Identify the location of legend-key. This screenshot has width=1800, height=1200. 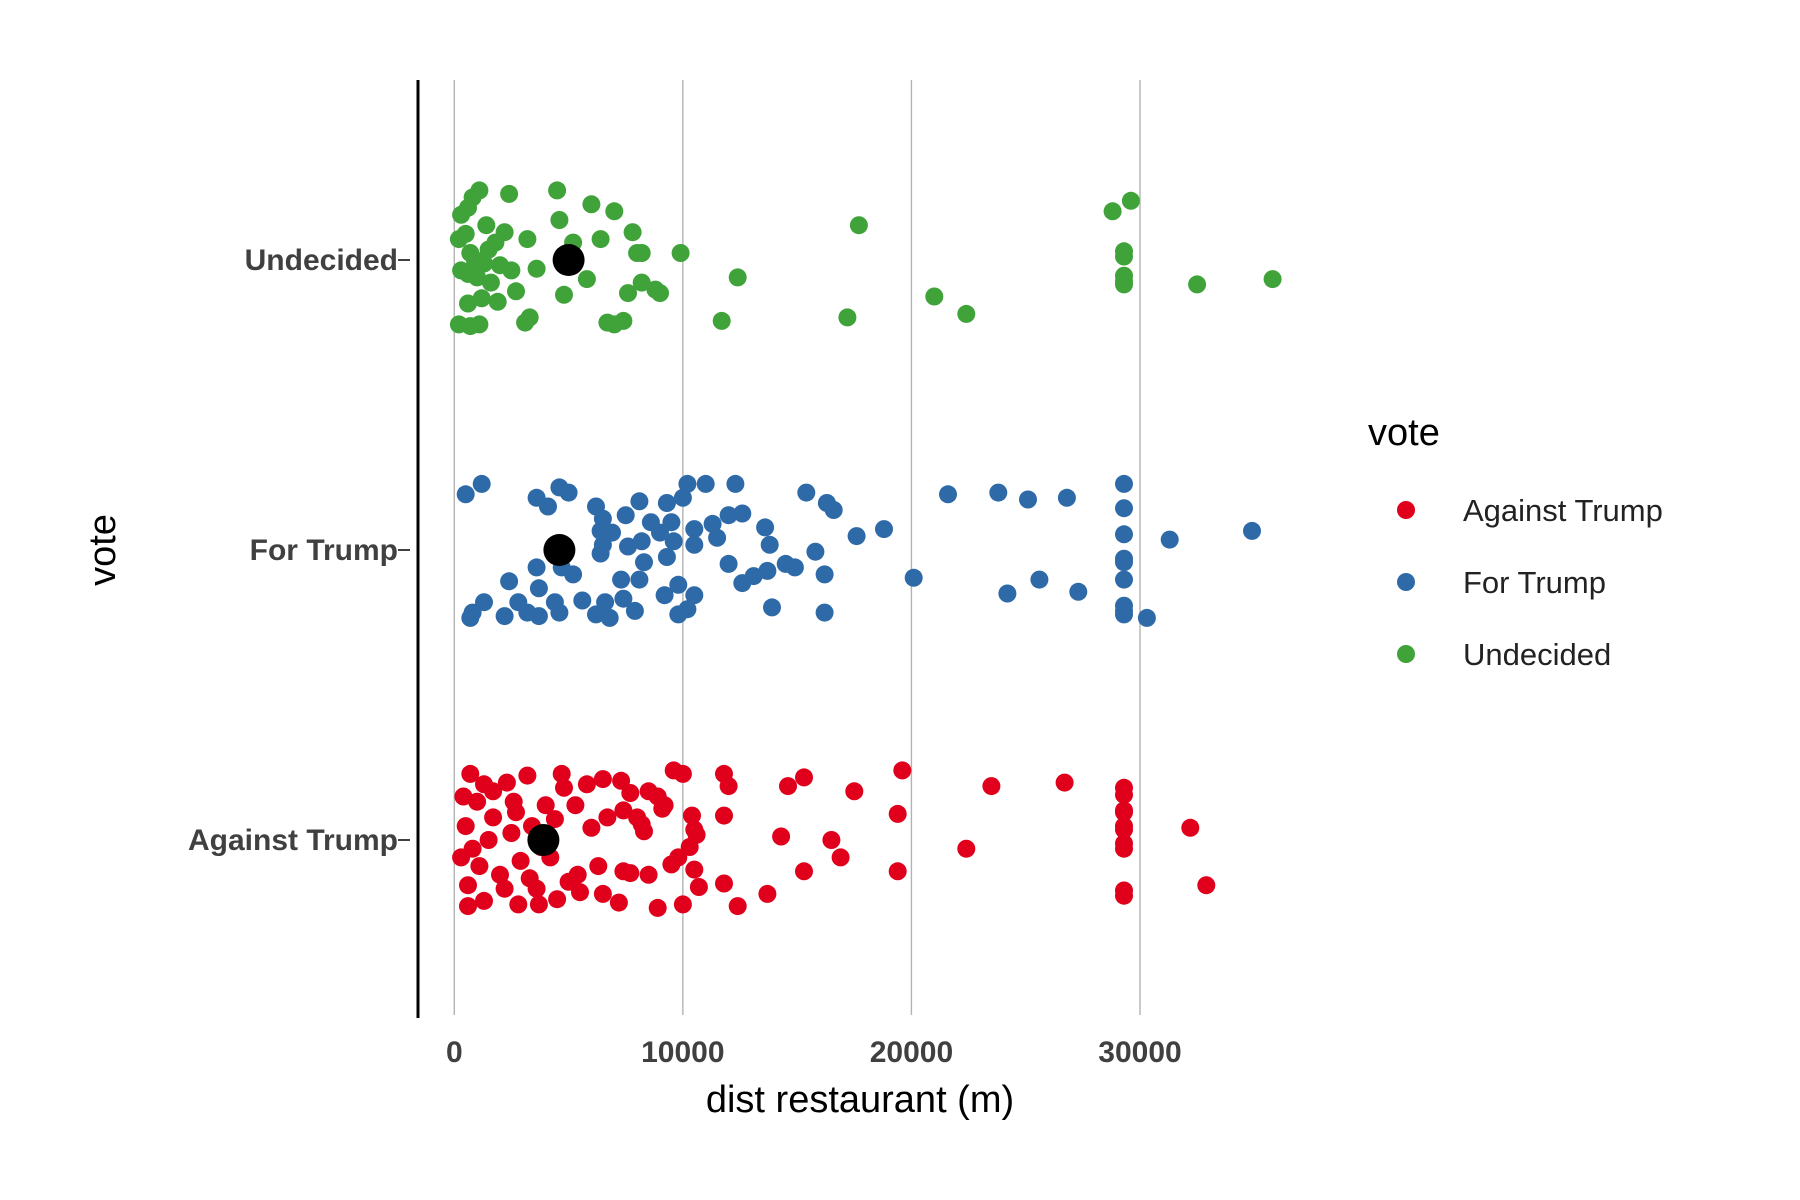
(1406, 510).